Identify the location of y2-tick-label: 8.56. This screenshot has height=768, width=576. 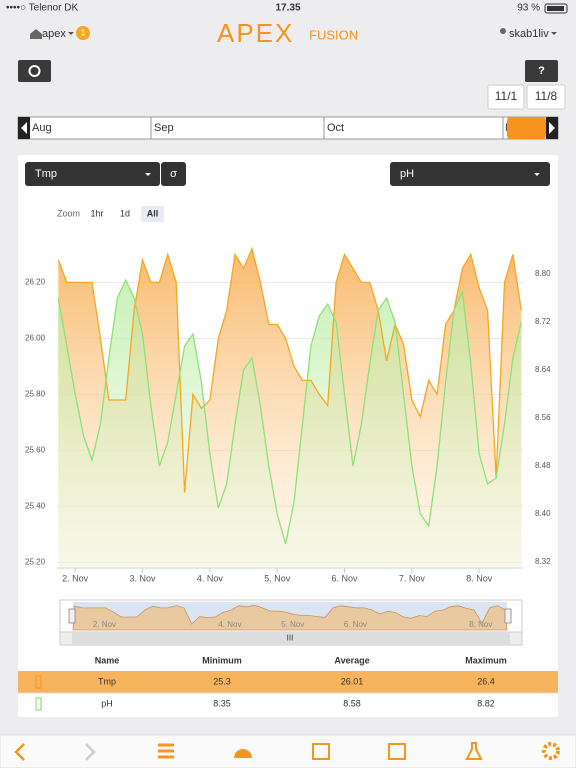
(543, 417).